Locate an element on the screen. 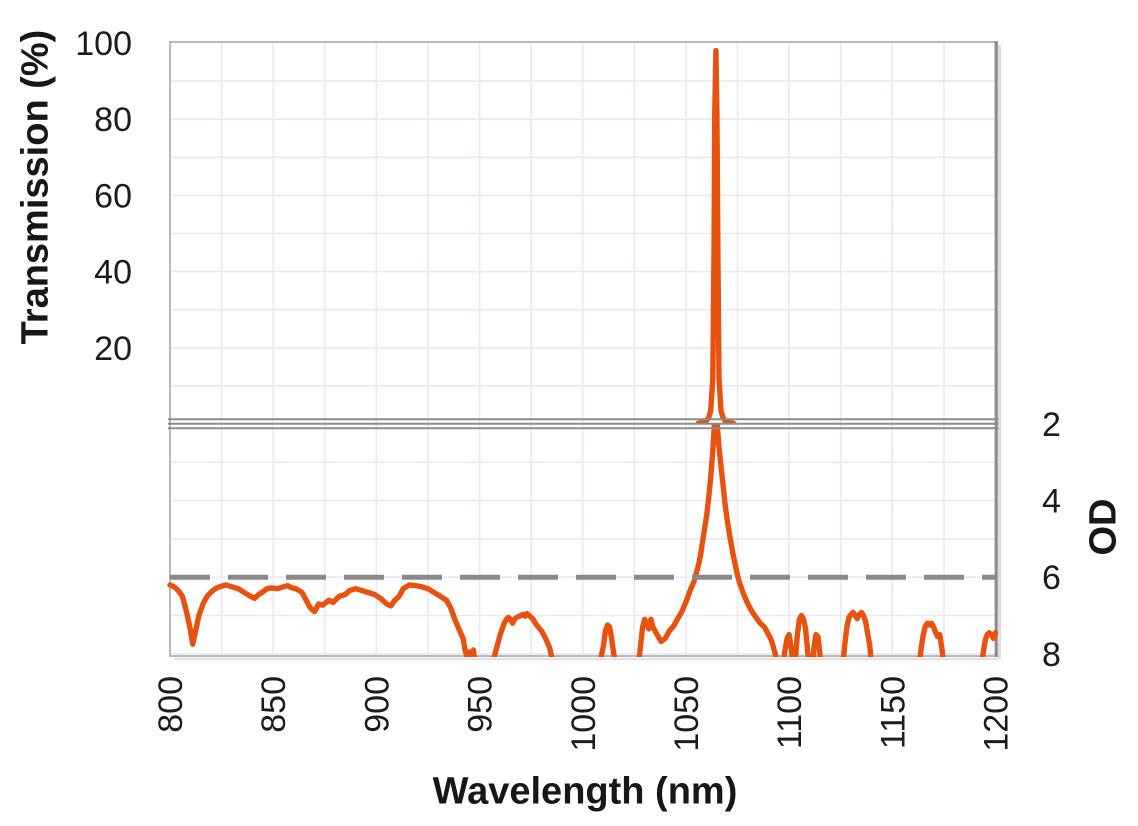  y-axis-title-transmission: Transmission (%) is located at coordinates (35, 187).